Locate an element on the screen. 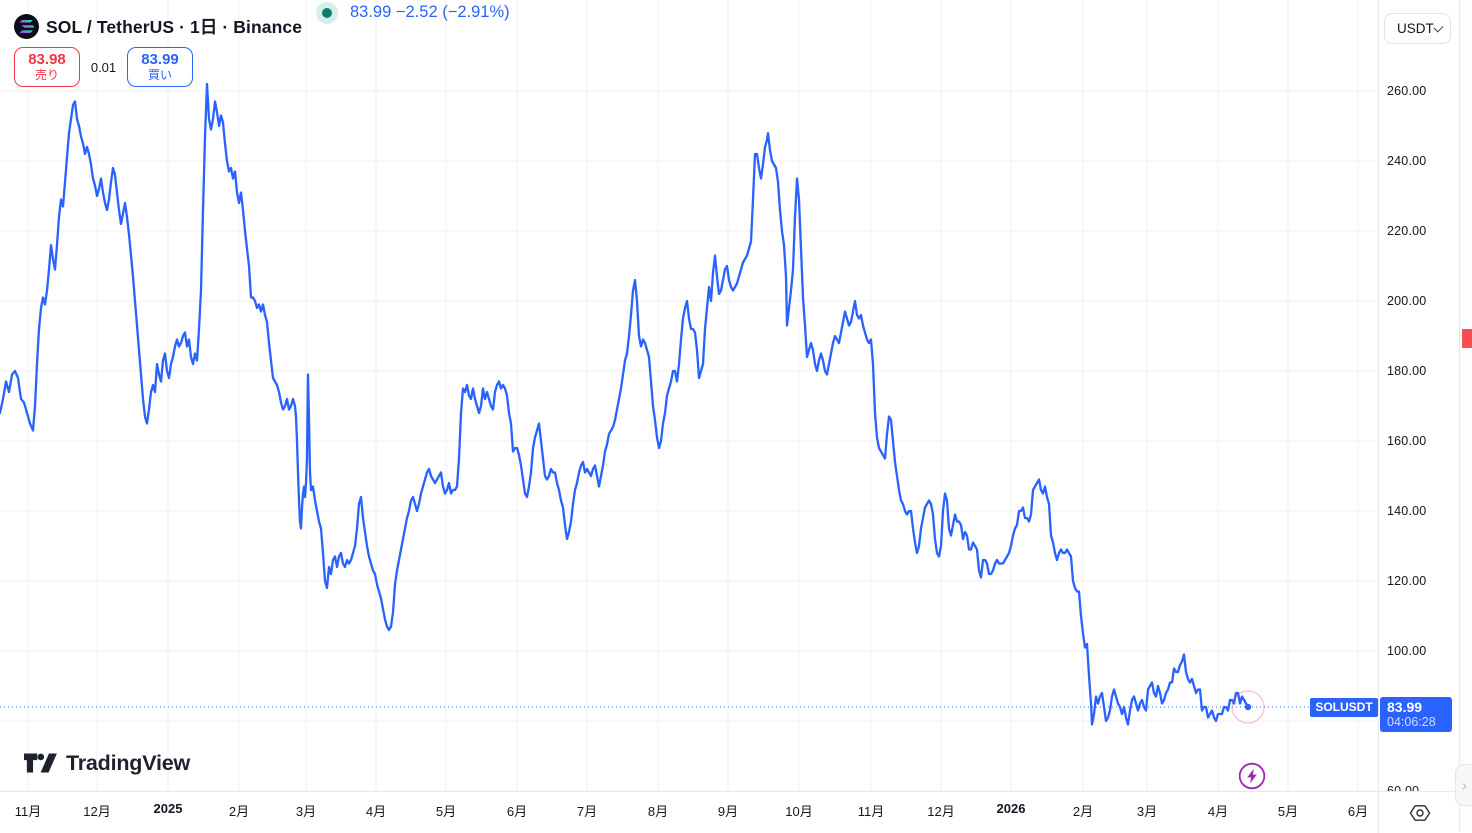 This screenshot has height=833, width=1472. symbol-title: SOL / TetherUS · 1日 · Binance is located at coordinates (174, 27).